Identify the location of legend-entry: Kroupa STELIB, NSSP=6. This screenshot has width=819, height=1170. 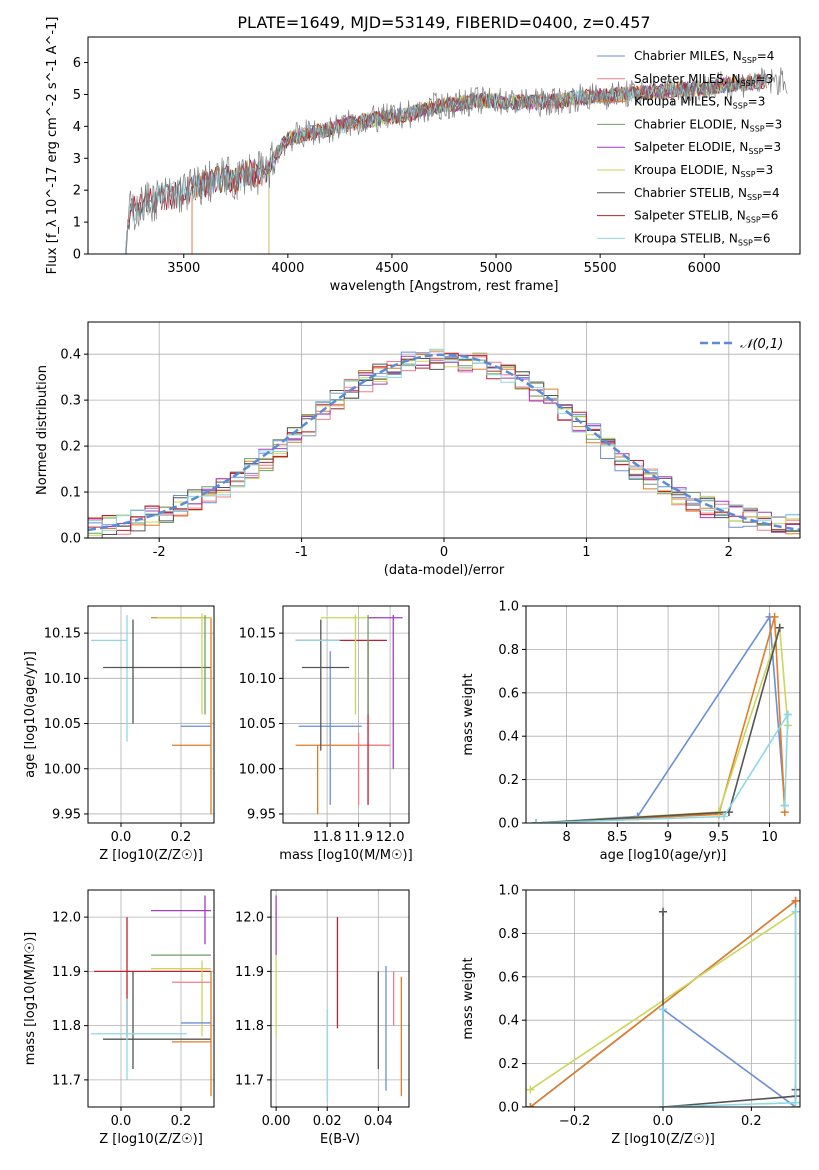
(702, 239).